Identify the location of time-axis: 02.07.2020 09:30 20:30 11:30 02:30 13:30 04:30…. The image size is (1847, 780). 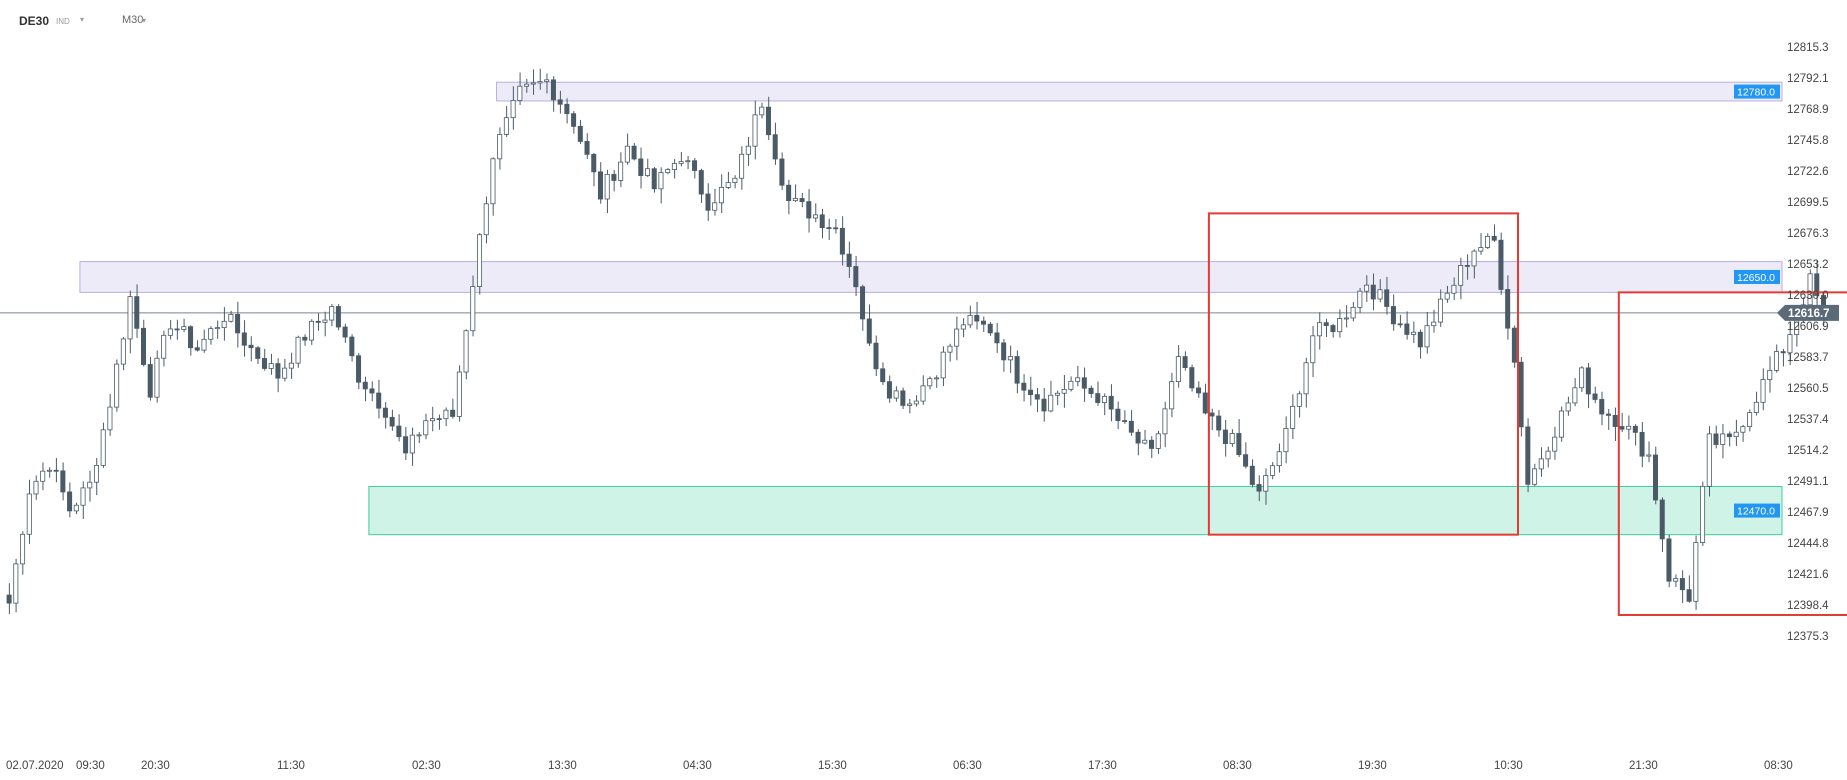
(899, 766).